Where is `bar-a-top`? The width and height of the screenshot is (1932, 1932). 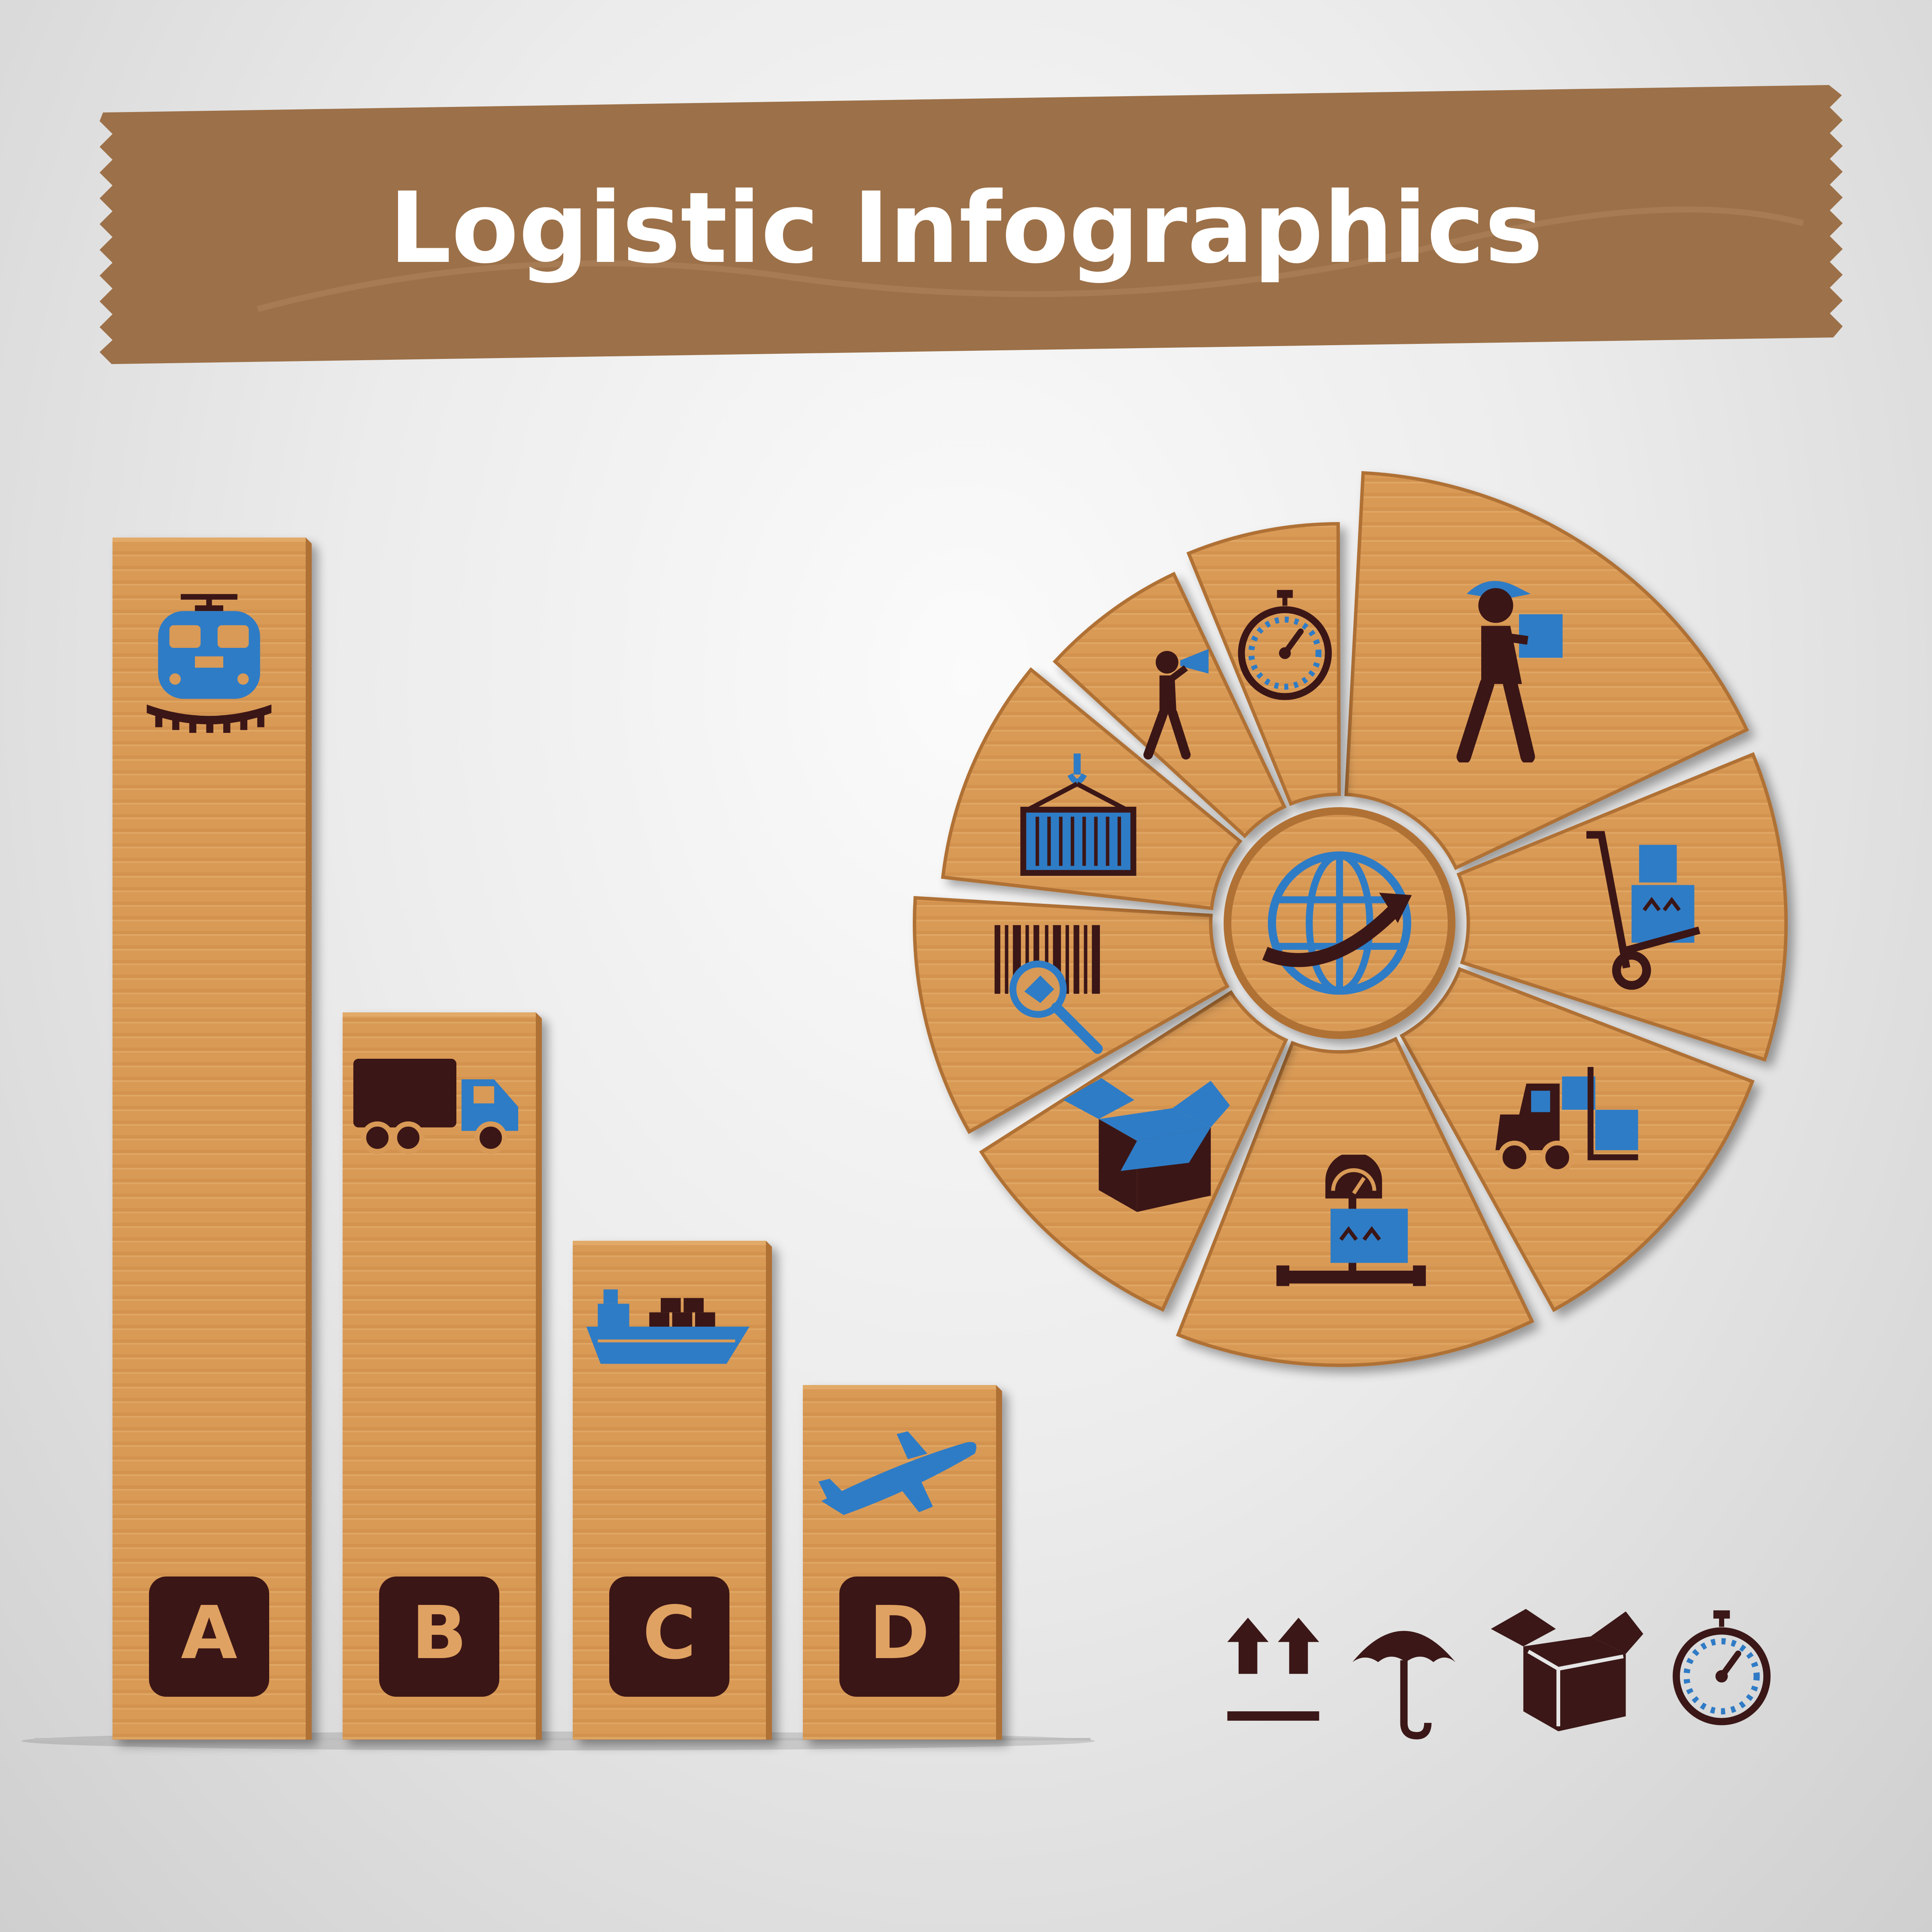
bar-a-top is located at coordinates (209, 540).